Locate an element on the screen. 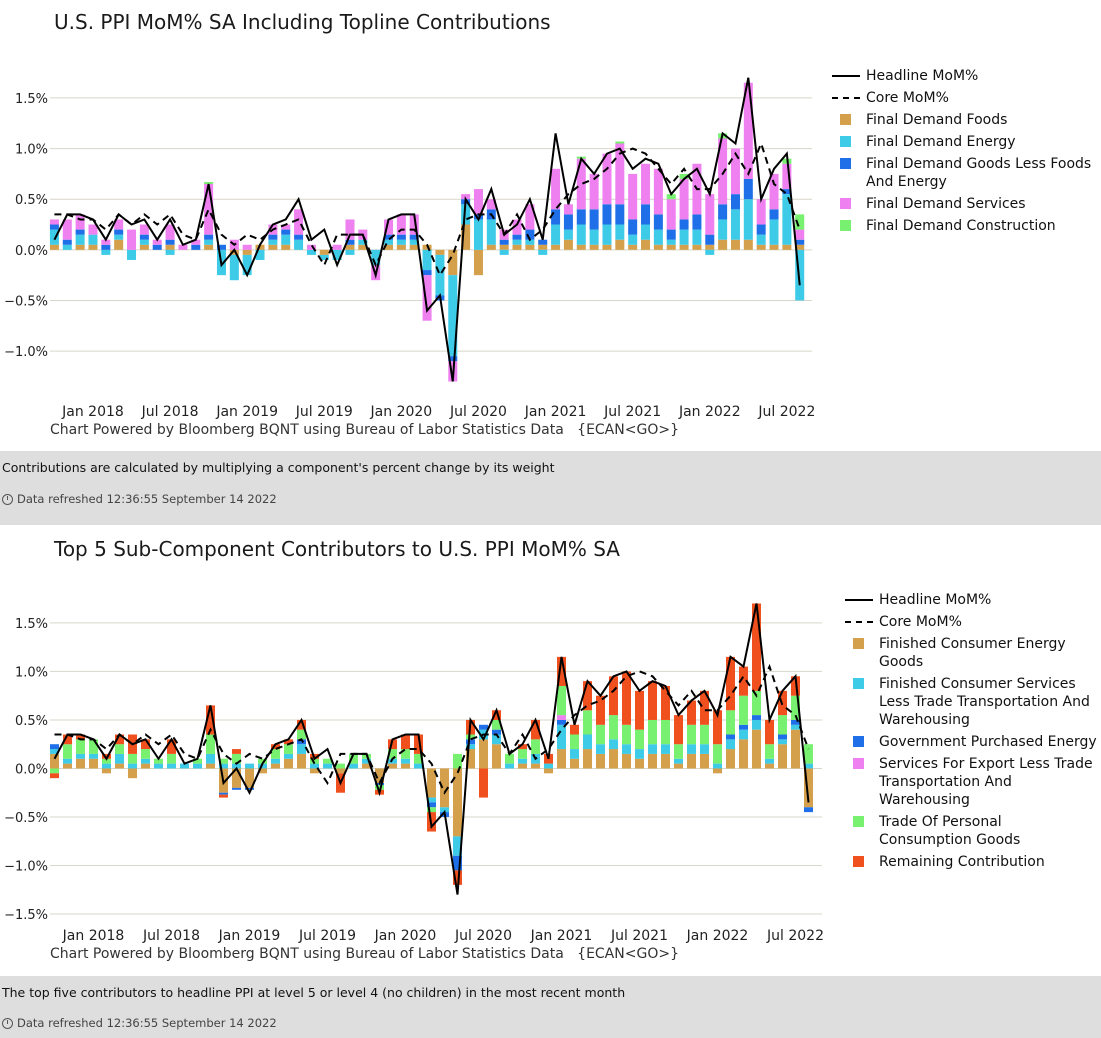 This screenshot has width=1101, height=1038. color-swatch-icon is located at coordinates (846, 142).